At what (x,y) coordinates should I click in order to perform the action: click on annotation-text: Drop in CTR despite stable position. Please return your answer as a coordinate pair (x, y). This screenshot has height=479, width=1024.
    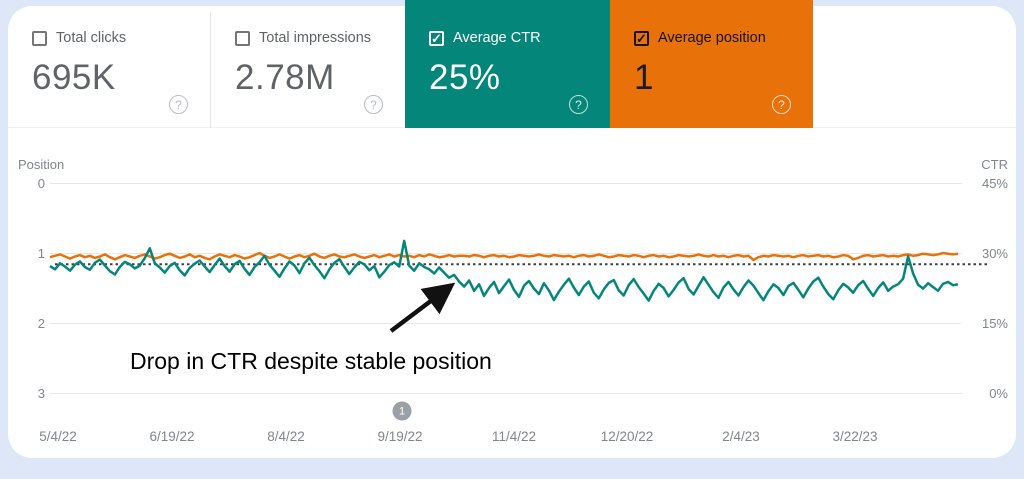
    Looking at the image, I should click on (311, 361).